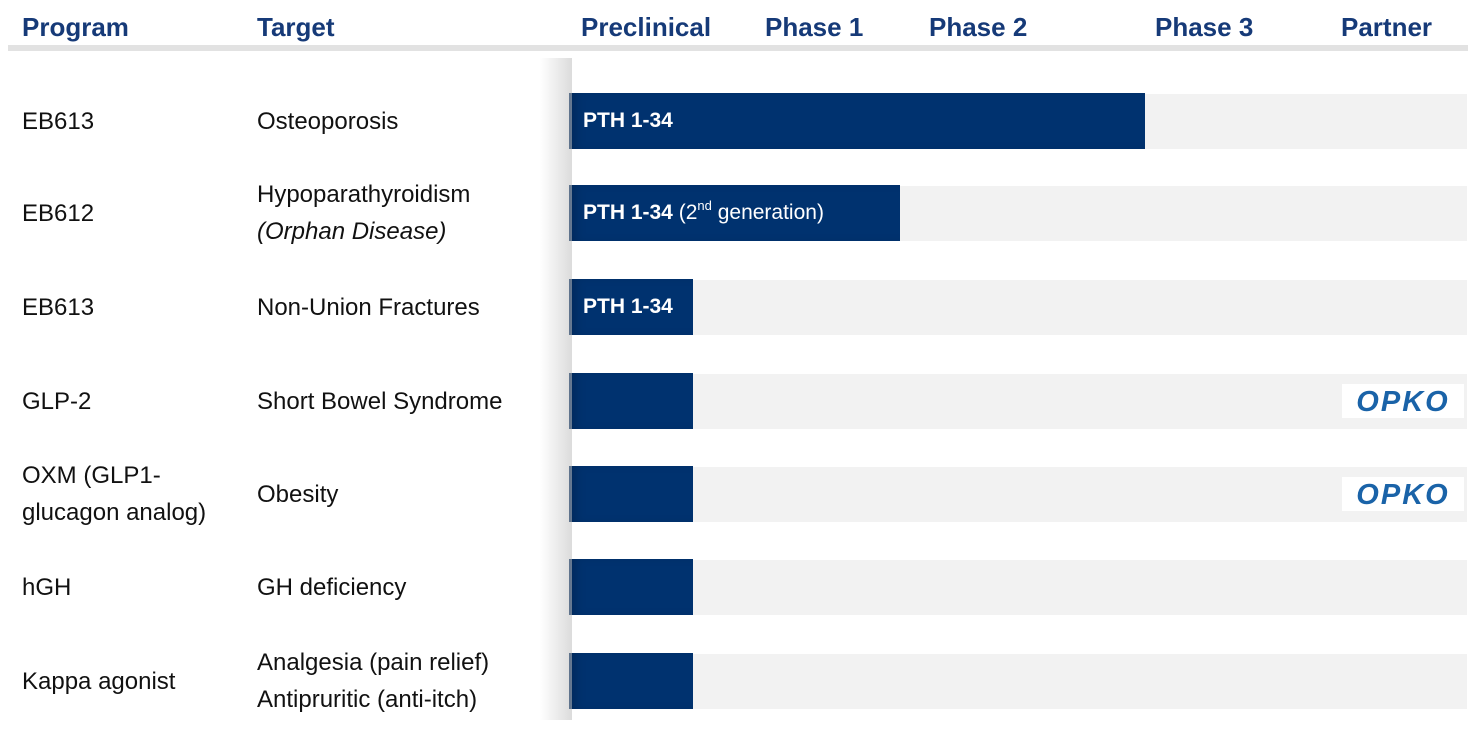 The width and height of the screenshot is (1481, 743). What do you see at coordinates (298, 494) in the screenshot?
I see `target-indication: Obesity` at bounding box center [298, 494].